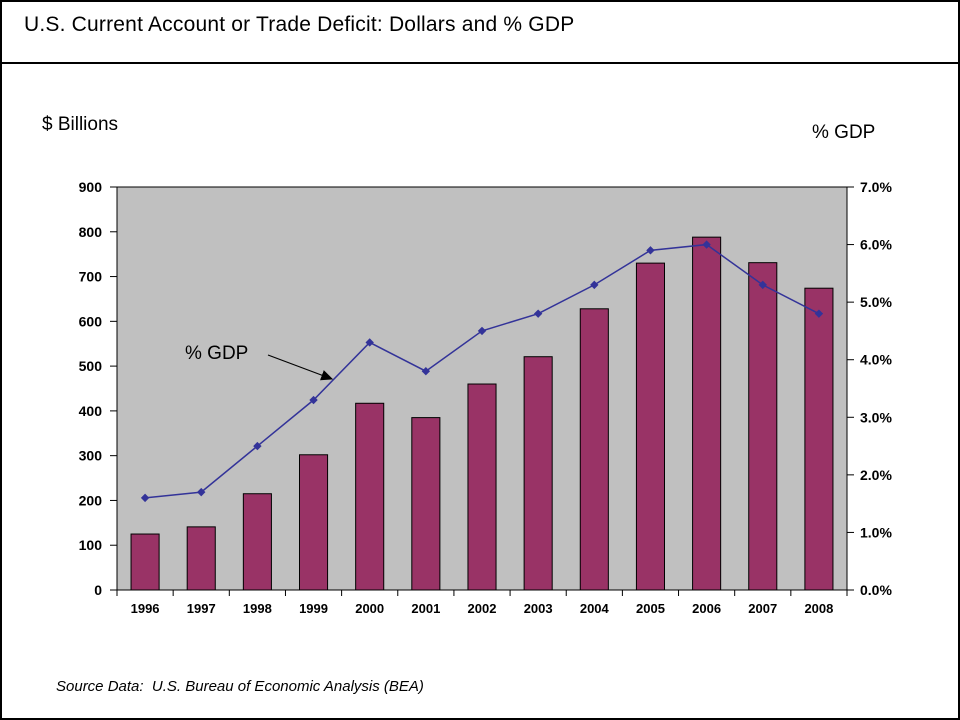 Image resolution: width=960 pixels, height=720 pixels. Describe the element at coordinates (425, 608) in the screenshot. I see `svg-text: 2001` at that location.